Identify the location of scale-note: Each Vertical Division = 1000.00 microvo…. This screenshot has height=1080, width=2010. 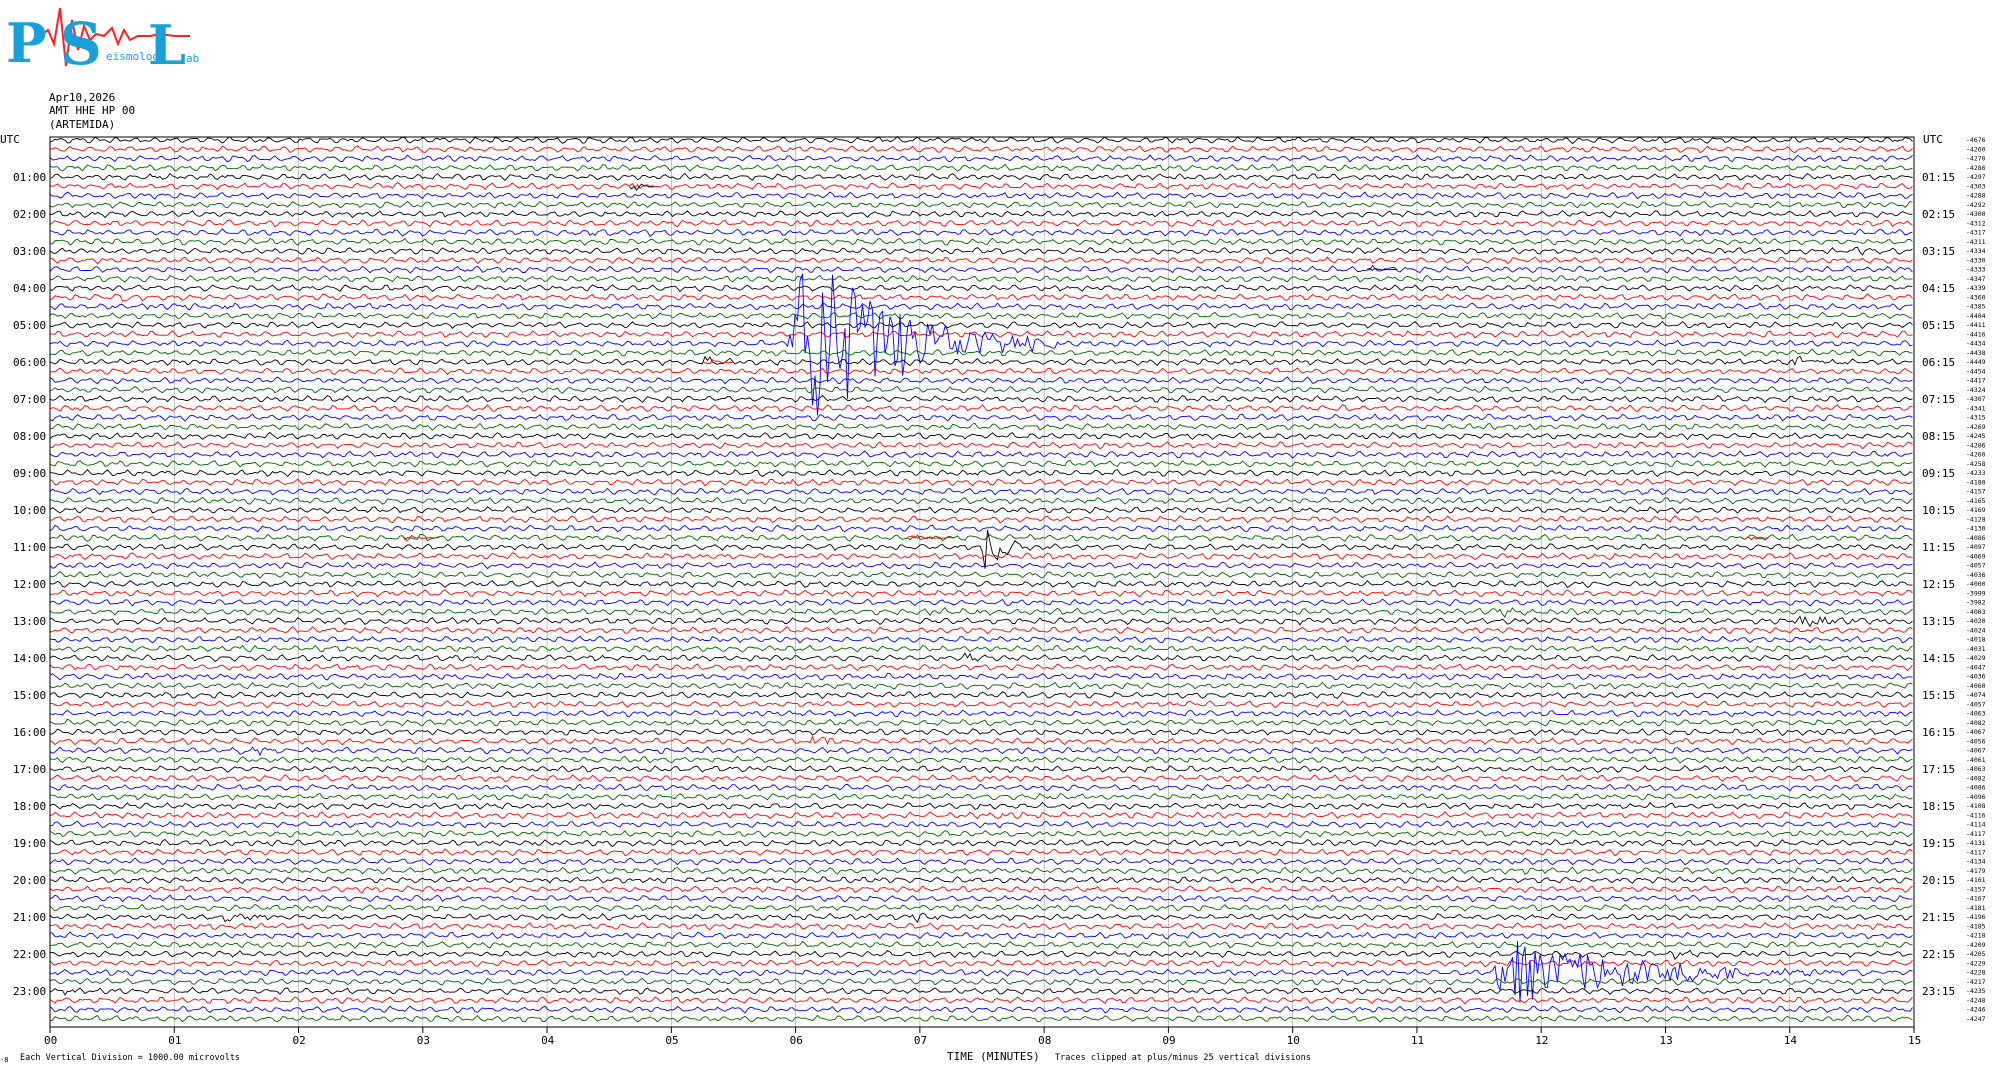
(130, 1058).